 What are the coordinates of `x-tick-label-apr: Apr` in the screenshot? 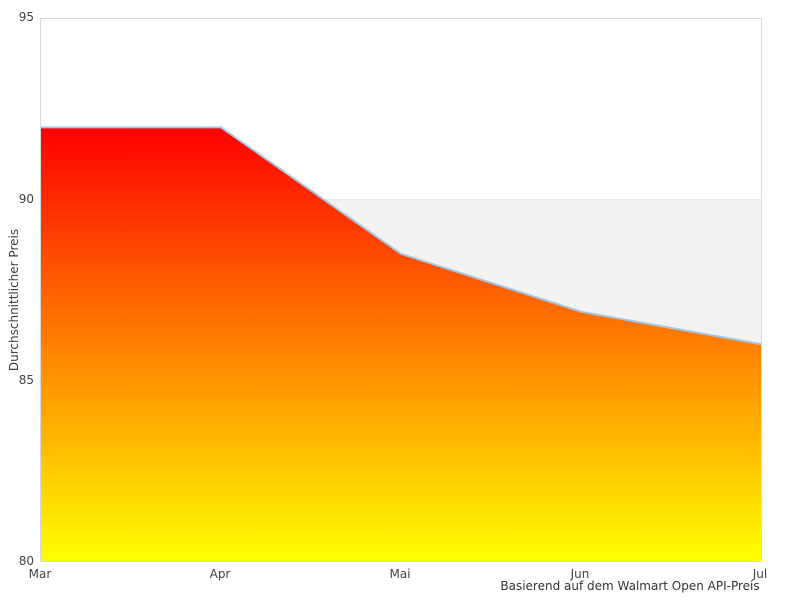 It's located at (220, 574).